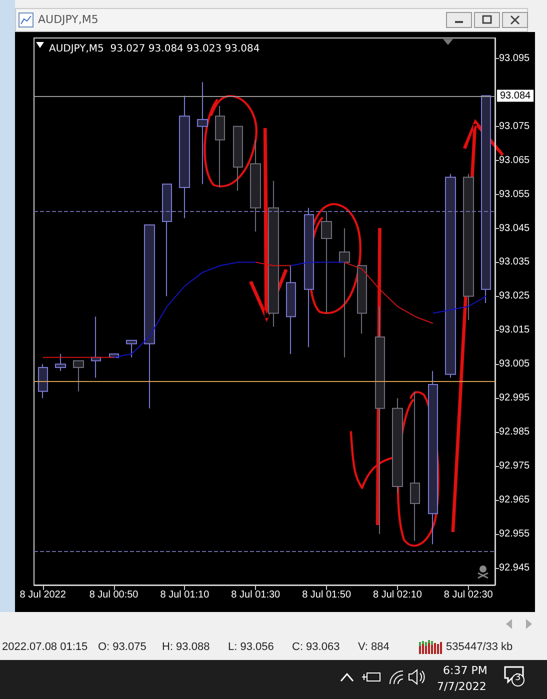  Describe the element at coordinates (514, 568) in the screenshot. I see `y-tick-label: 92.945` at that location.